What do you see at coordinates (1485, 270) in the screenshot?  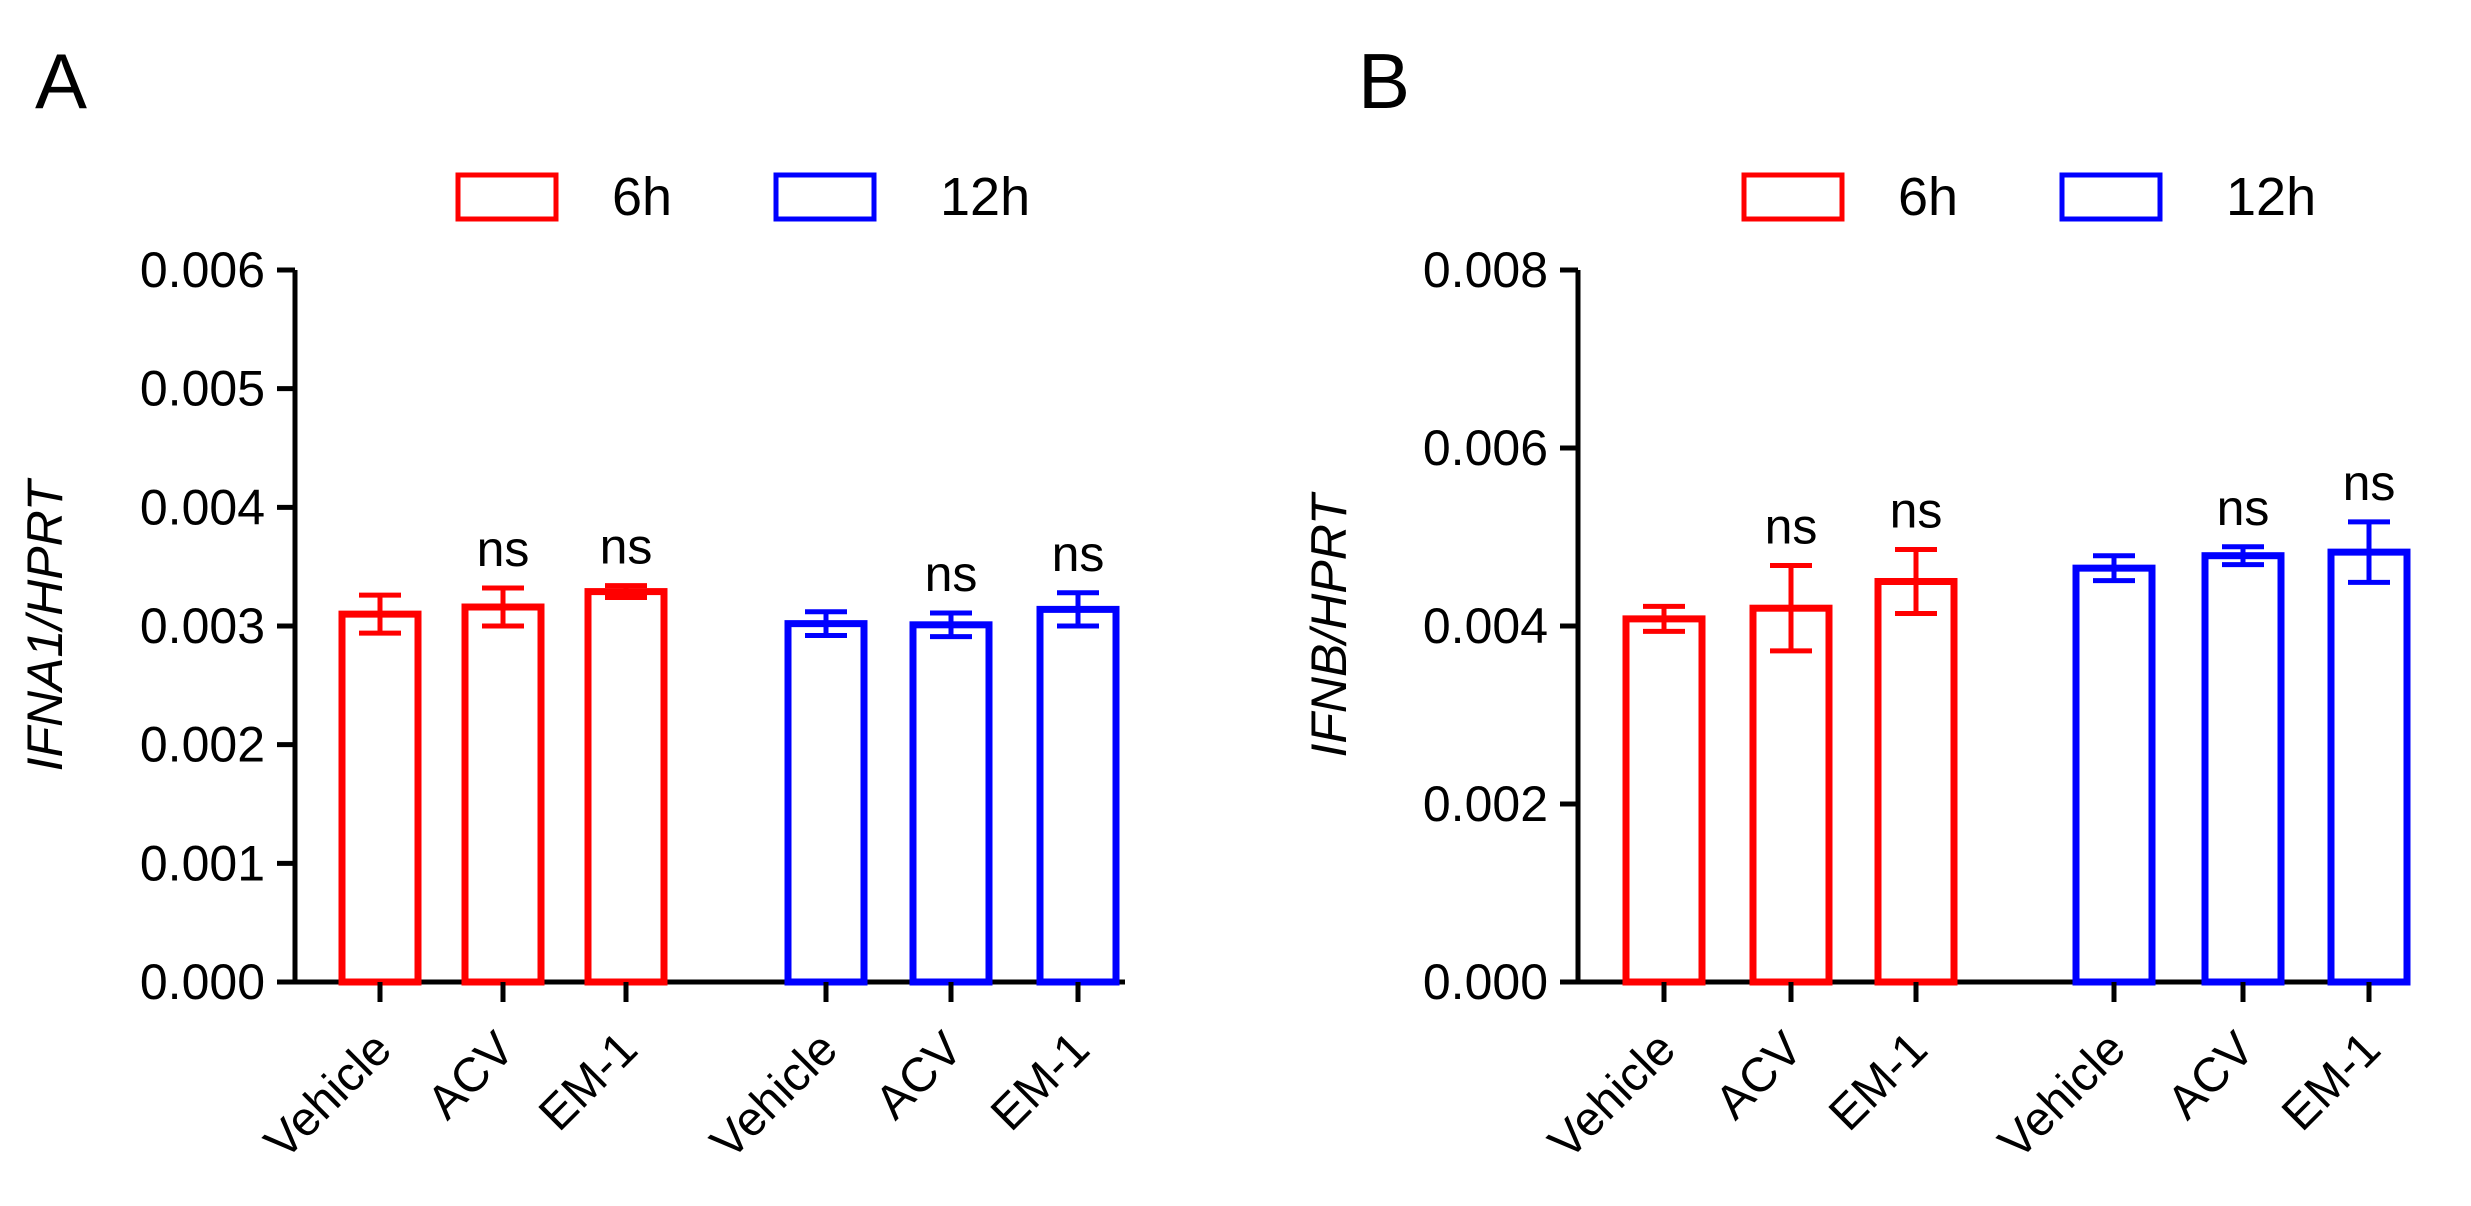 I see `y-tick-label: 0.008` at bounding box center [1485, 270].